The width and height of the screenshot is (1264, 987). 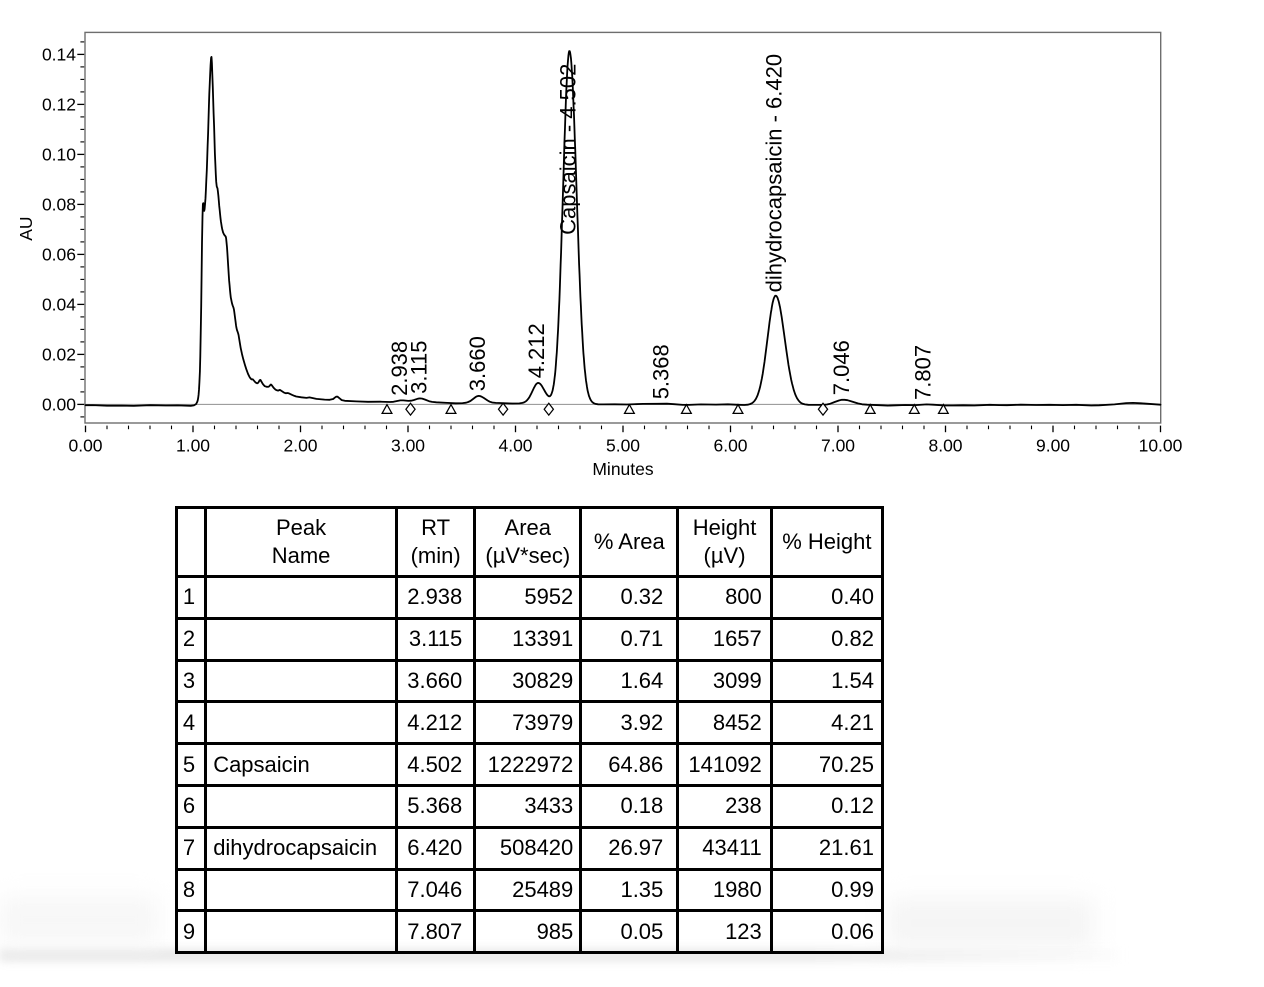 What do you see at coordinates (59, 304) in the screenshot?
I see `svg-text: 0.04` at bounding box center [59, 304].